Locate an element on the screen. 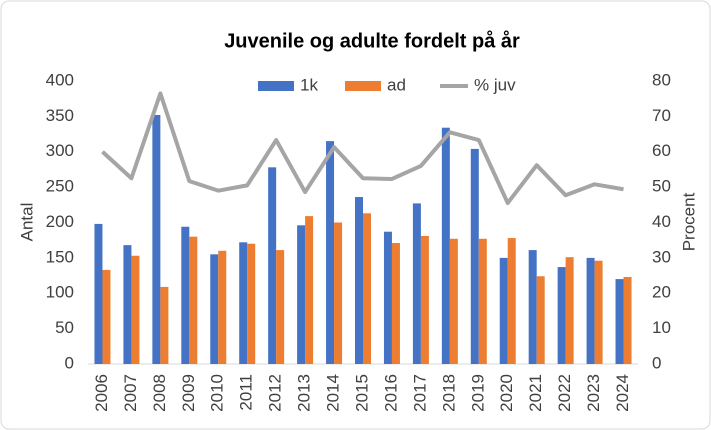 Image resolution: width=711 pixels, height=430 pixels. y-tick-label: 0 is located at coordinates (69, 362).